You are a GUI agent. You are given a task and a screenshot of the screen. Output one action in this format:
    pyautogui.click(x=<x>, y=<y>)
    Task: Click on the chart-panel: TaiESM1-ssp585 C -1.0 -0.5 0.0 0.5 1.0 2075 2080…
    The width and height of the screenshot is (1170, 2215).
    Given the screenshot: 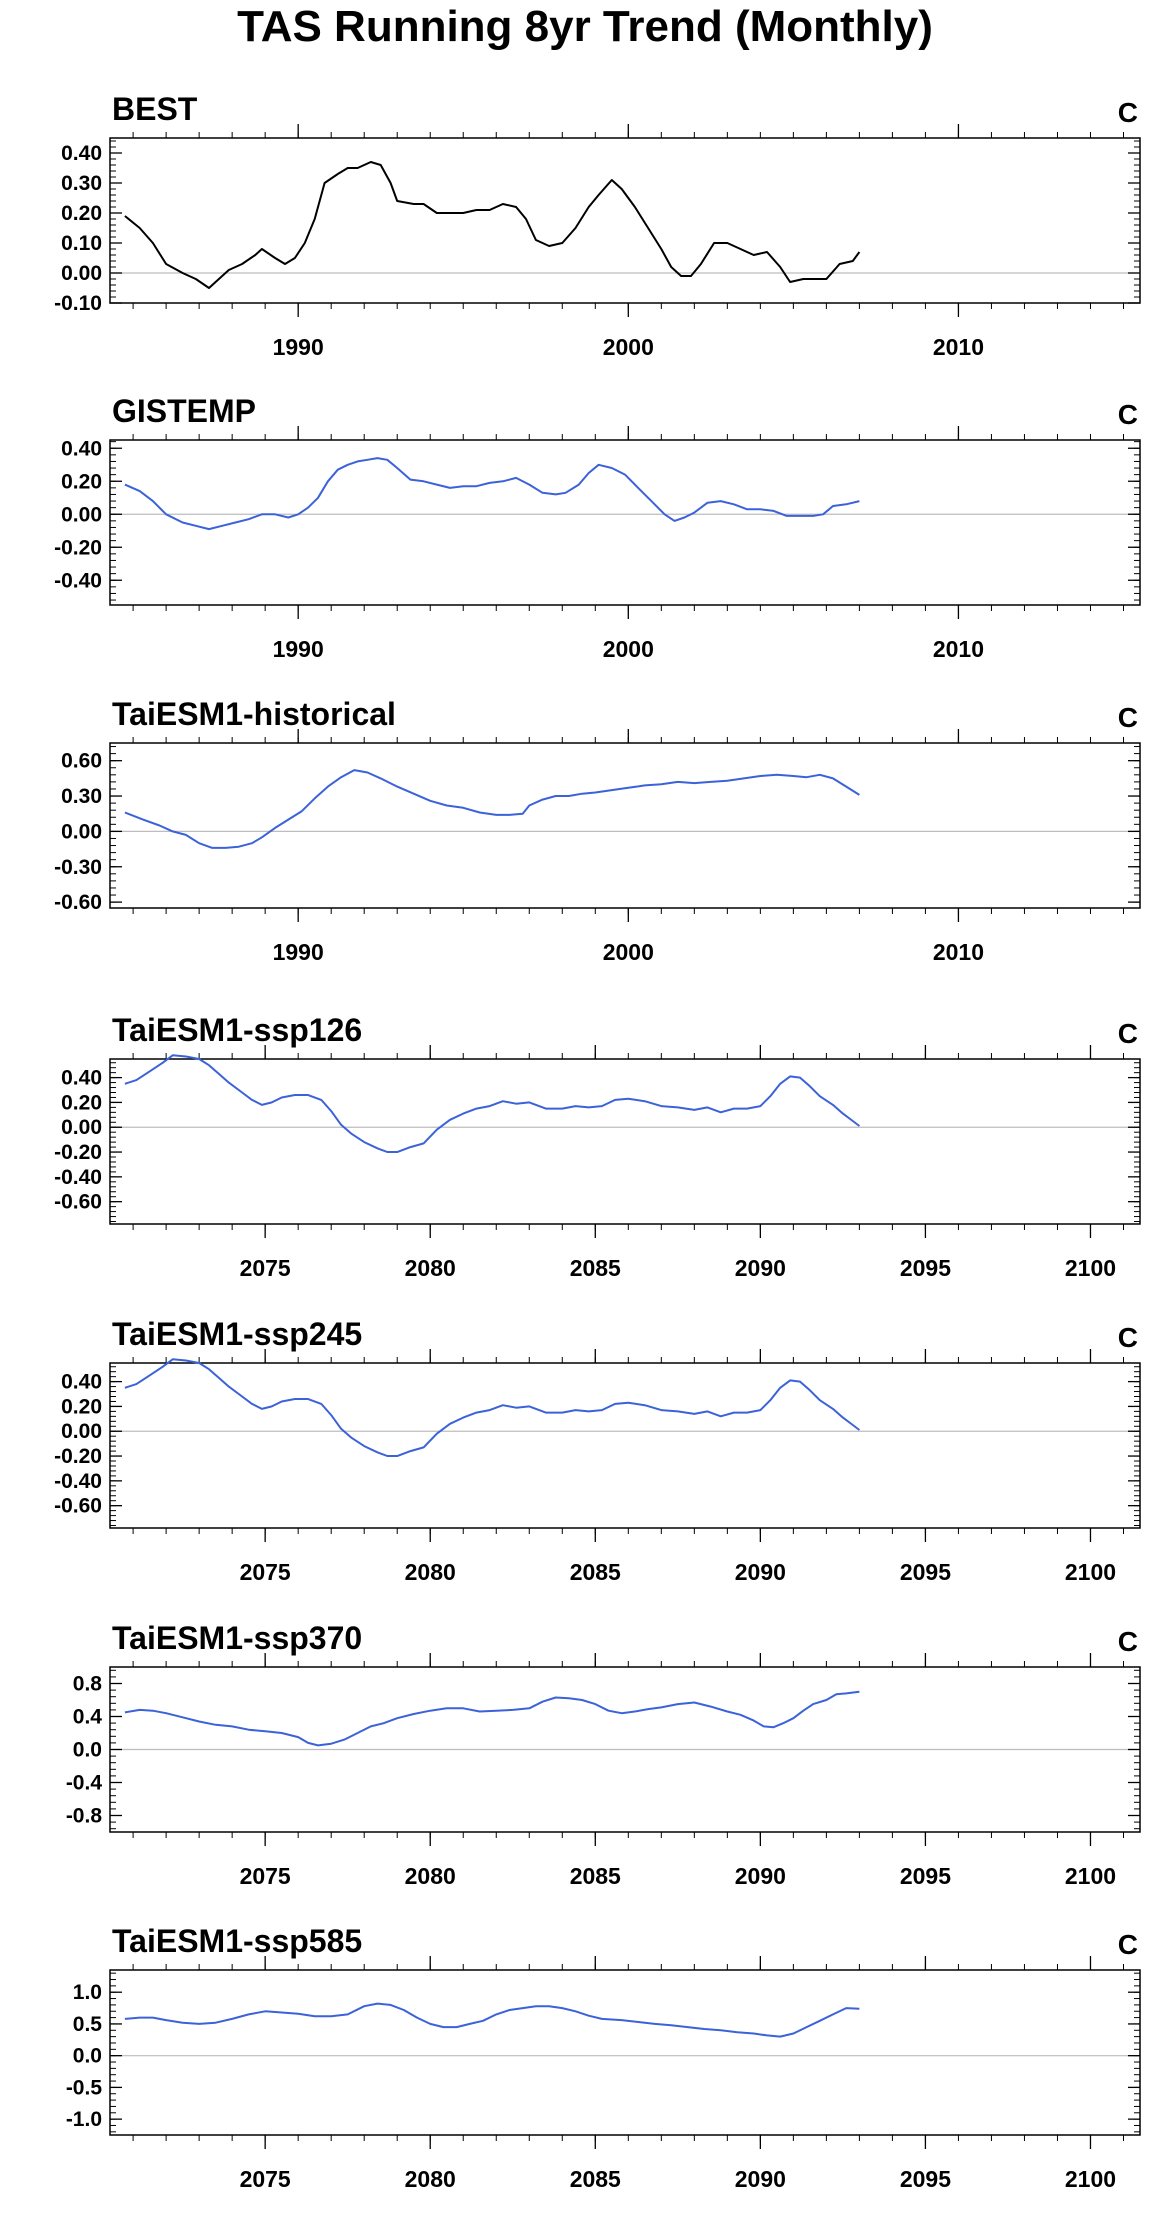 What is the action you would take?
    pyautogui.click(x=603, y=2057)
    